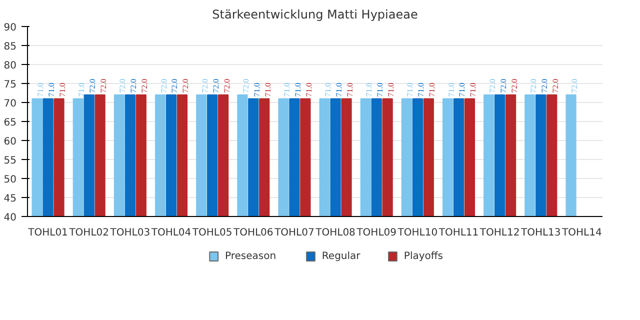 The image size is (640, 320). What do you see at coordinates (335, 233) in the screenshot?
I see `x-tick-label: TOHL08` at bounding box center [335, 233].